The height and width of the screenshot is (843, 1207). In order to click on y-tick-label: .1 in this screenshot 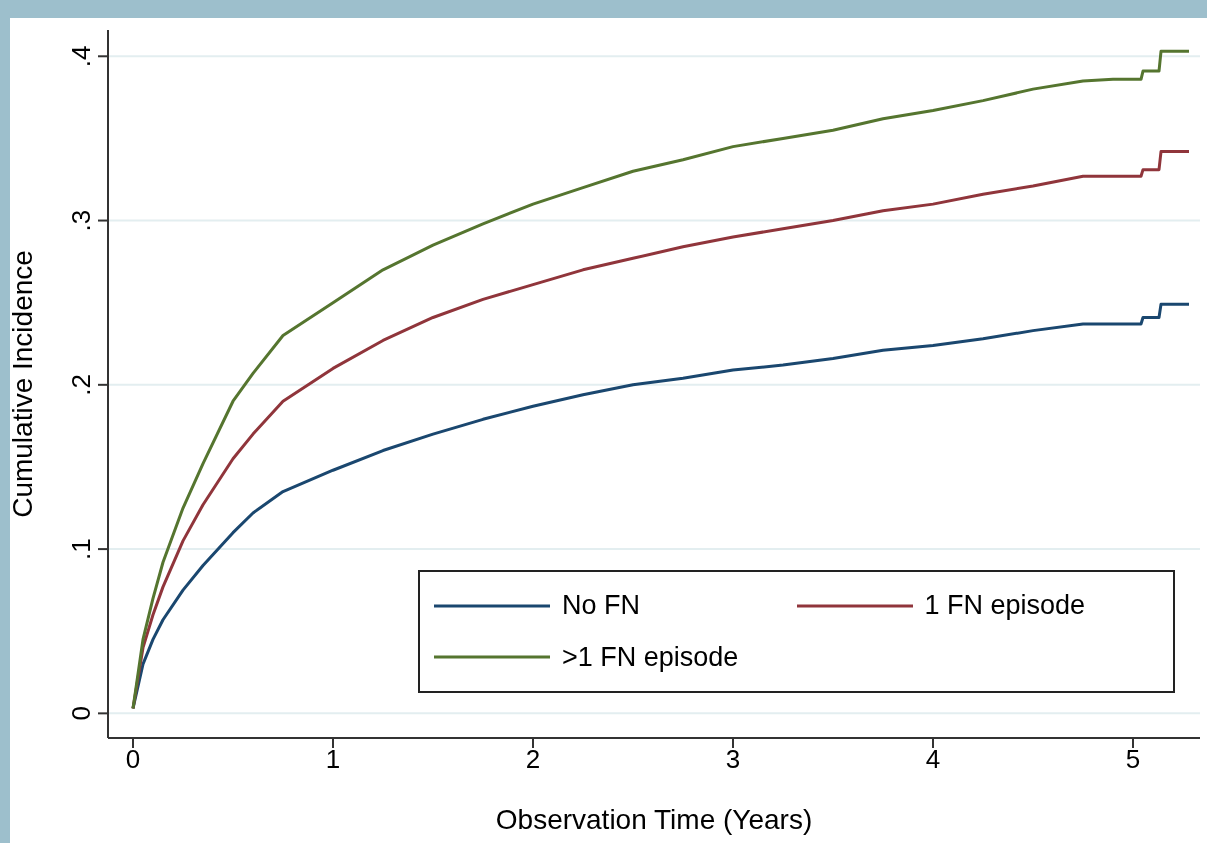, I will do `click(81, 549)`.